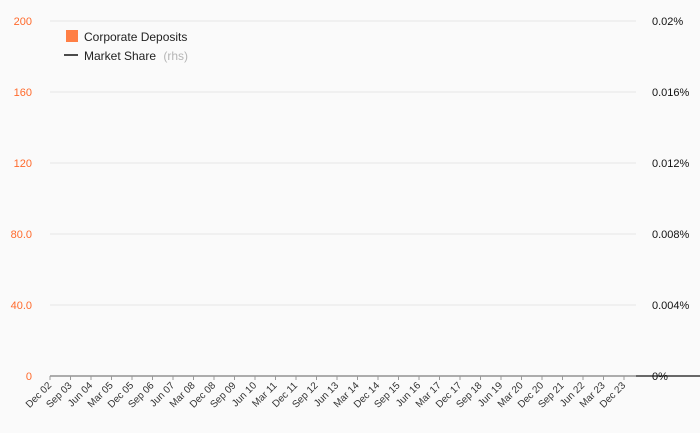 The width and height of the screenshot is (700, 433). Describe the element at coordinates (671, 164) in the screenshot. I see `y-right-tick-label: 0.012%` at that location.